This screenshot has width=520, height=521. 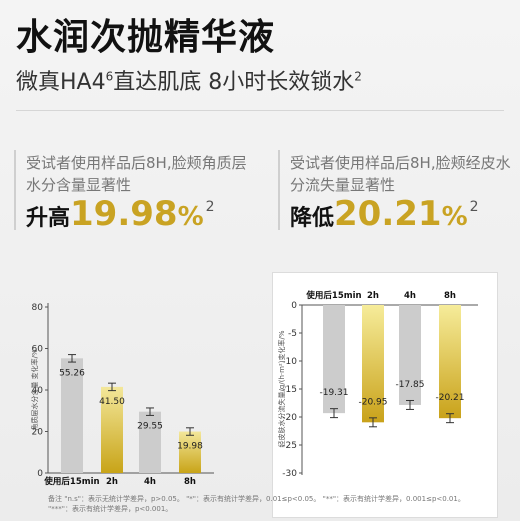 I want to click on y-tick-label: -10, so click(x=289, y=362).